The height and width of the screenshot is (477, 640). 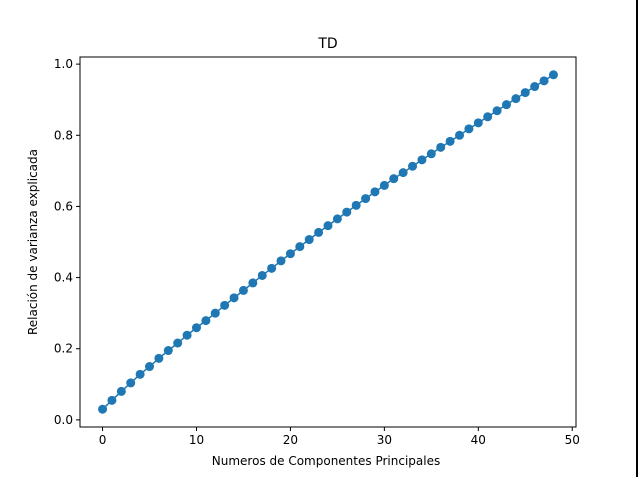 What do you see at coordinates (67, 242) in the screenshot?
I see `y-axis-ticks: 0.0 0.2 0.4 0.6 0.8 1.0` at bounding box center [67, 242].